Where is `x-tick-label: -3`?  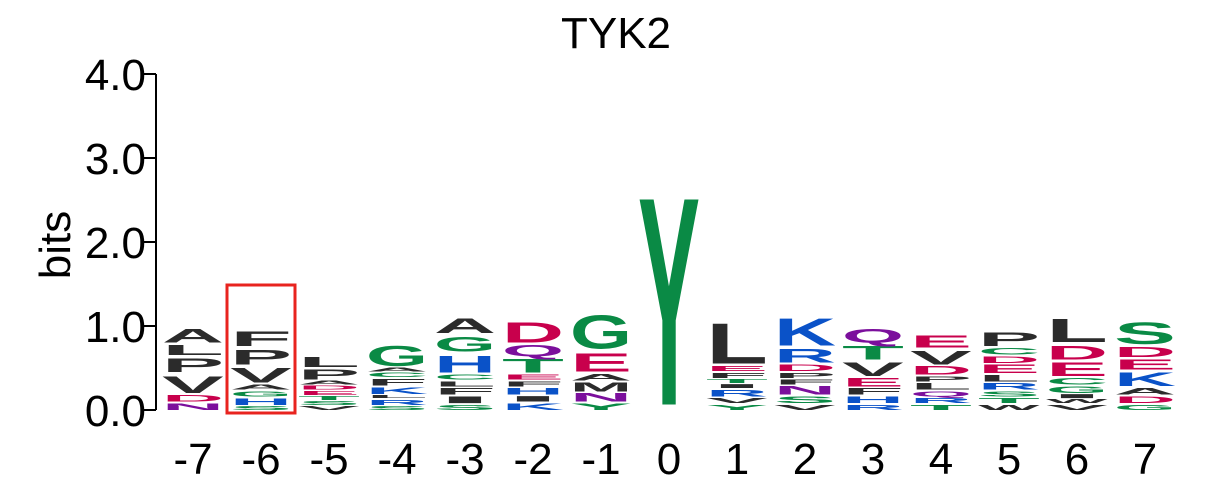 x-tick-label: -3 is located at coordinates (464, 459).